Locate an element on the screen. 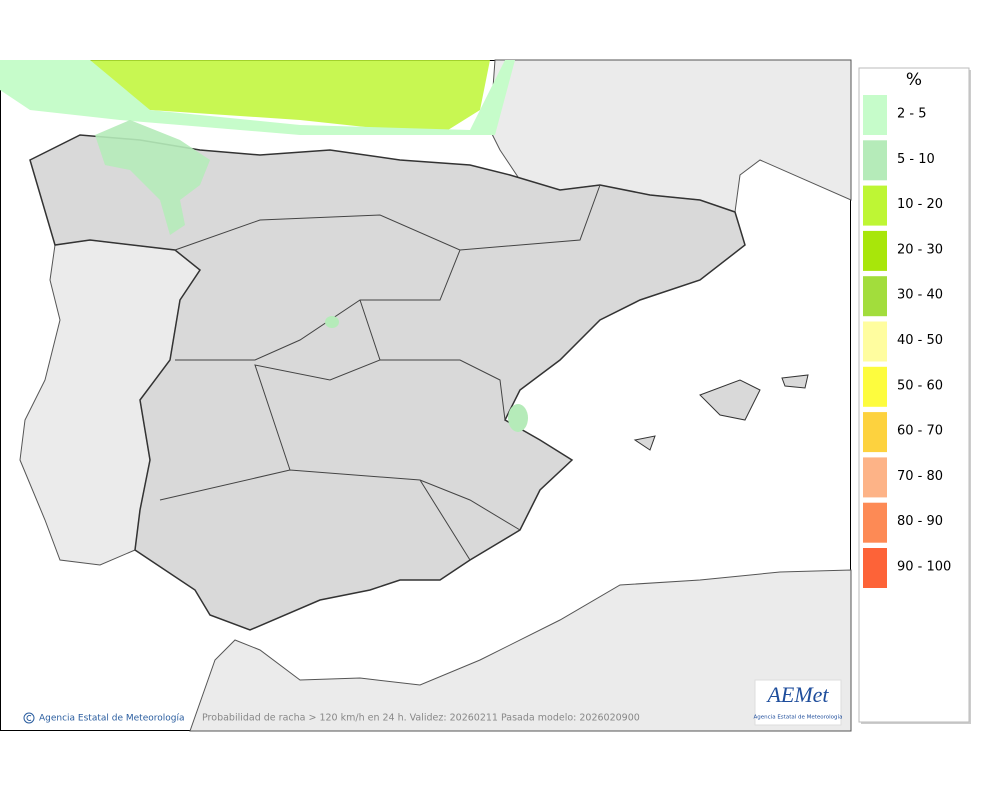 This screenshot has height=794, width=1000. copyright-icon is located at coordinates (29, 718).